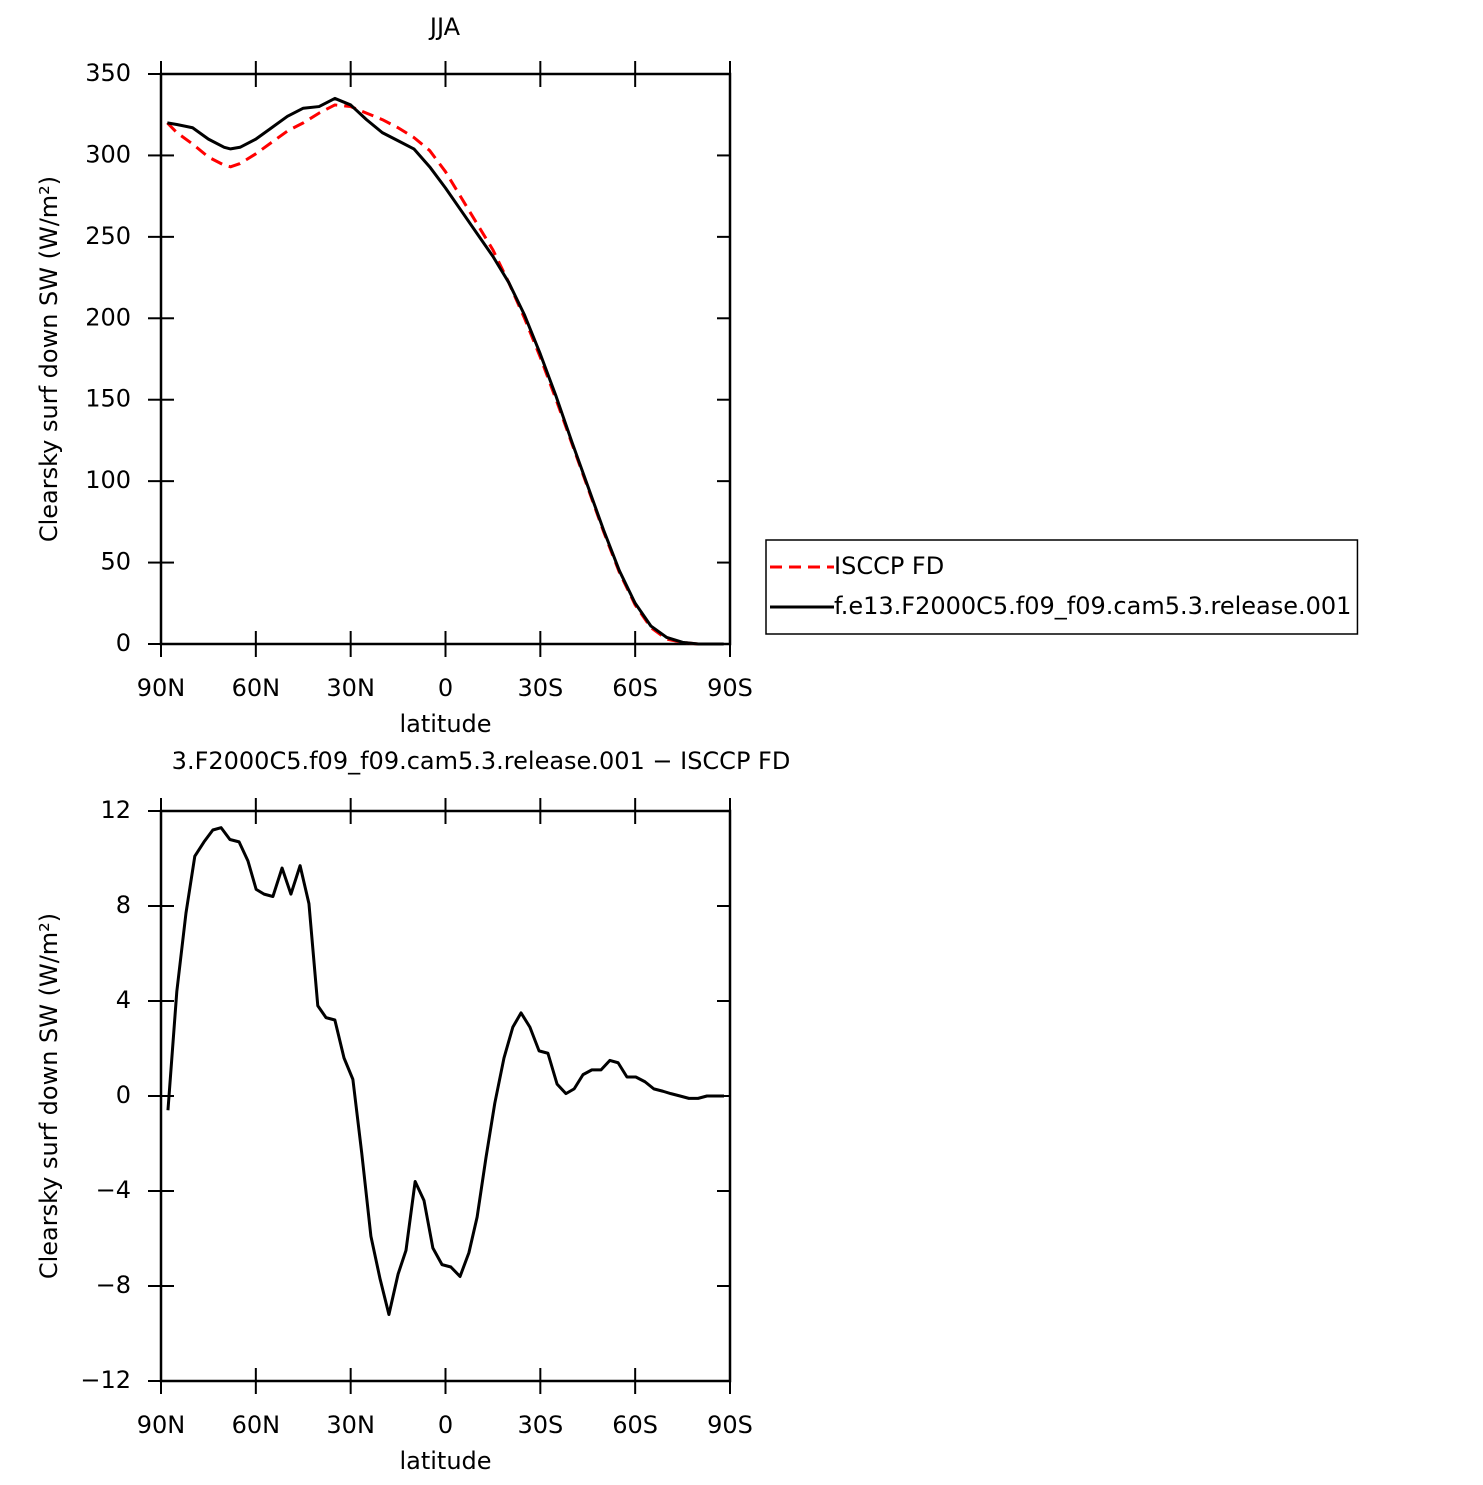 This screenshot has width=1483, height=1485. Describe the element at coordinates (1092, 606) in the screenshot. I see `legend-label: f.e13.F2000C5.f09_f09.cam5.3.release.001` at that location.